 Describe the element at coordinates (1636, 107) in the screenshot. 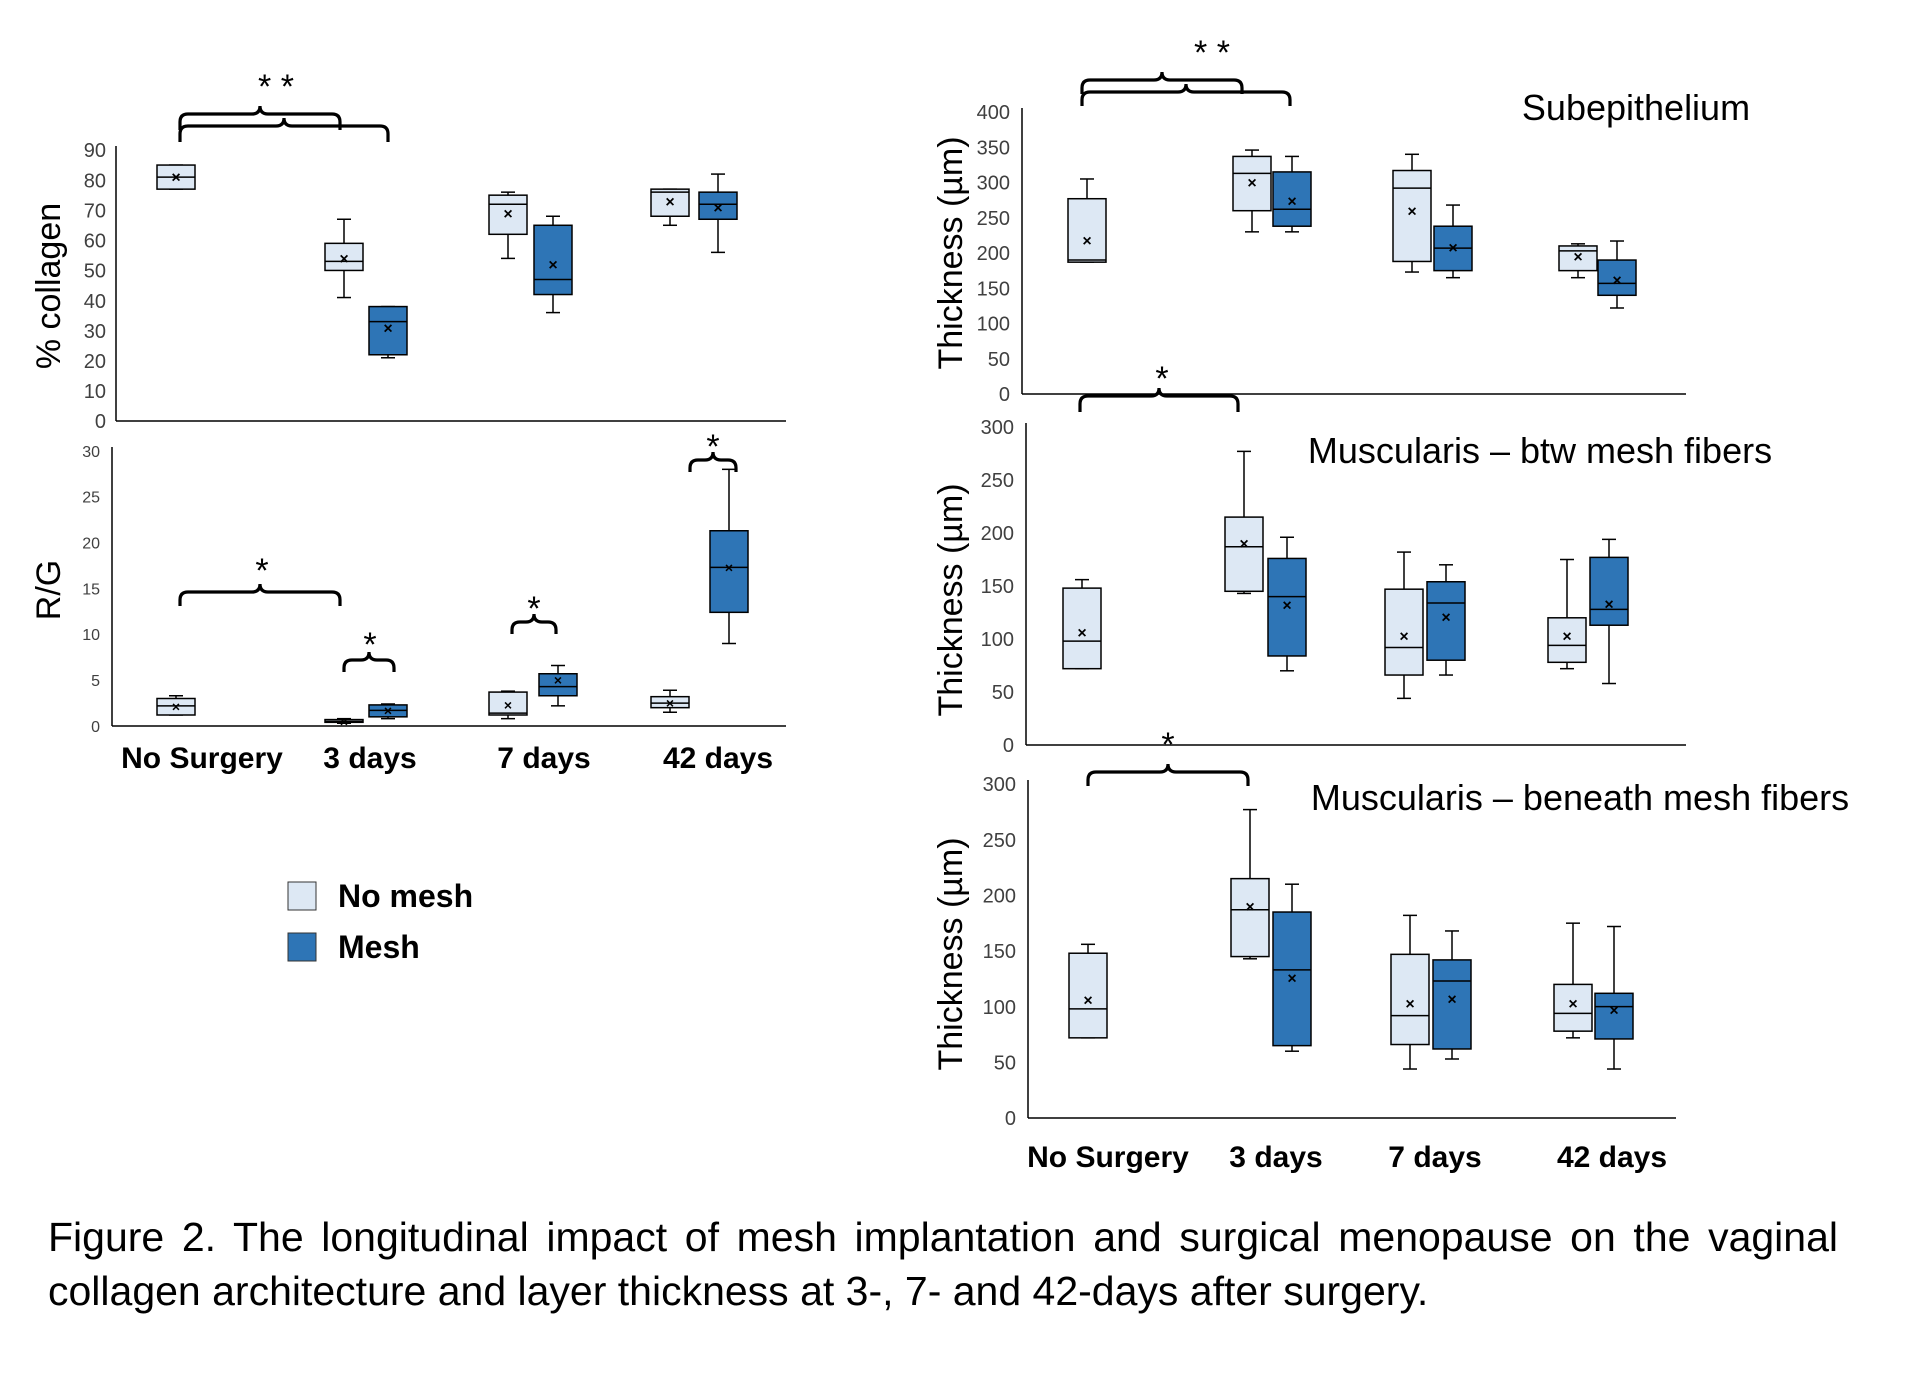

I see `chart-title: Subepithelium` at that location.